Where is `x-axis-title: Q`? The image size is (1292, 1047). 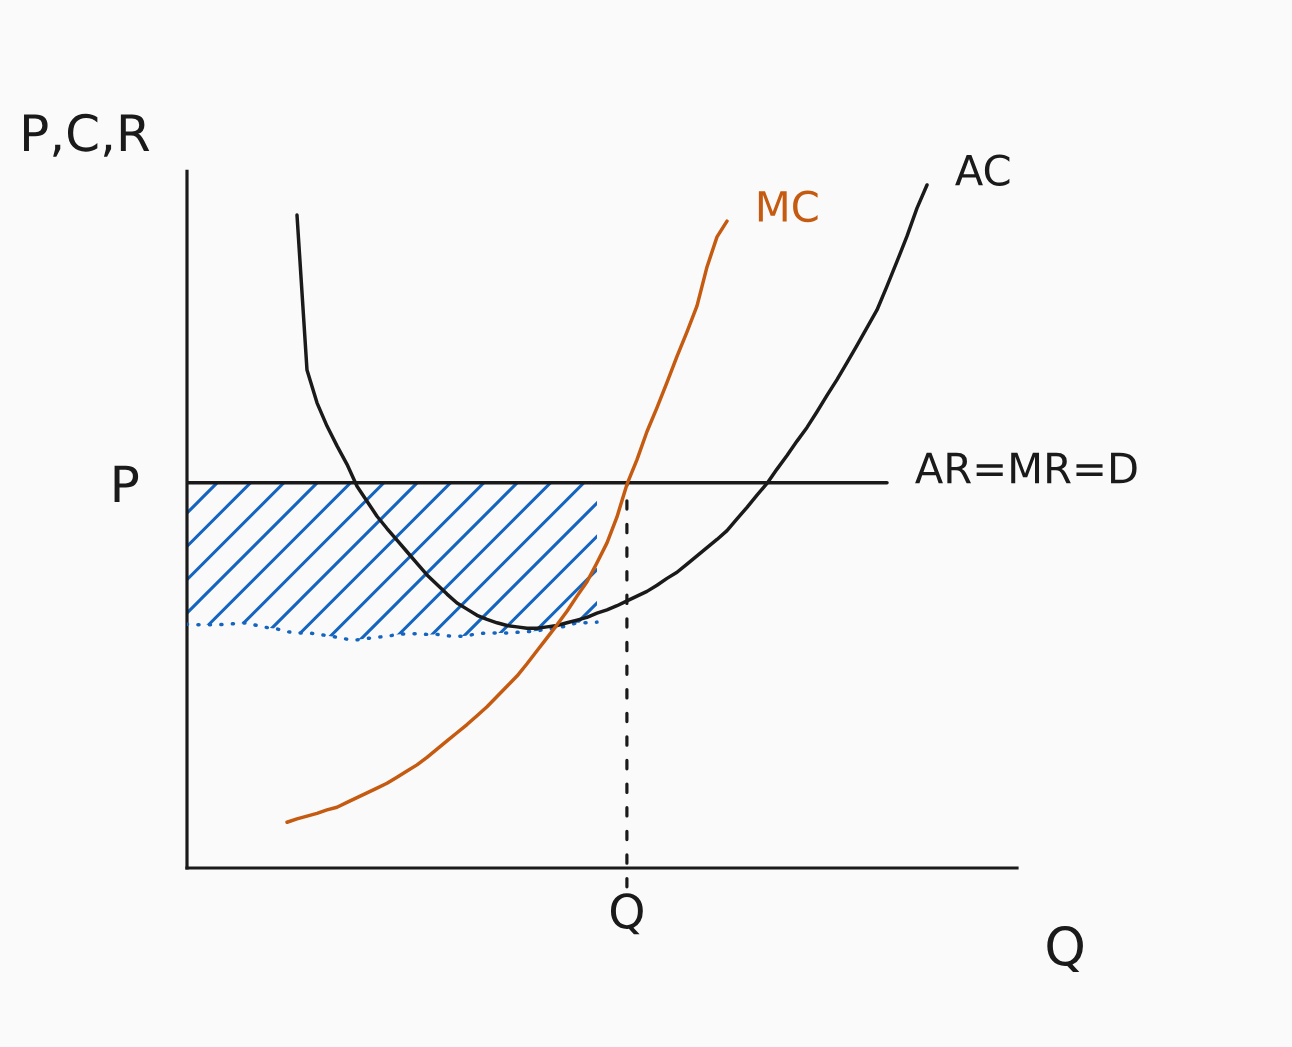
x-axis-title: Q is located at coordinates (1065, 949).